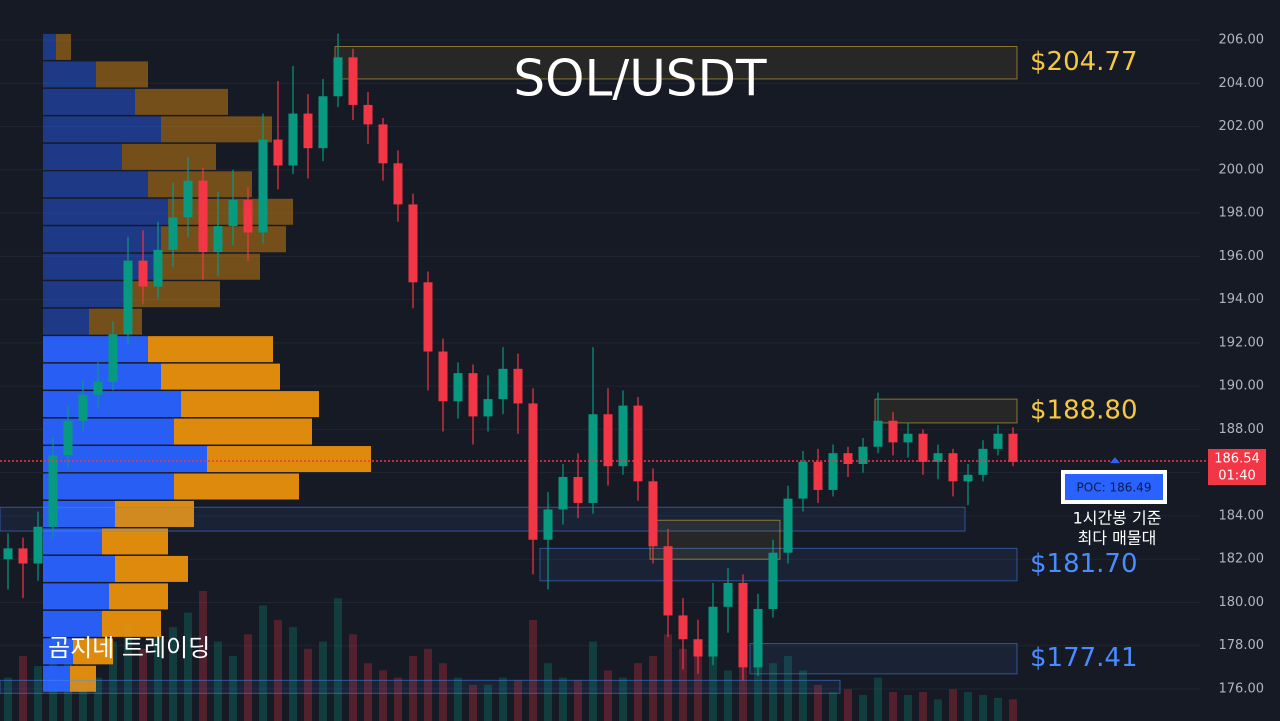 The image size is (1280, 721). I want to click on y-tick-label: 188.00, so click(1242, 429).